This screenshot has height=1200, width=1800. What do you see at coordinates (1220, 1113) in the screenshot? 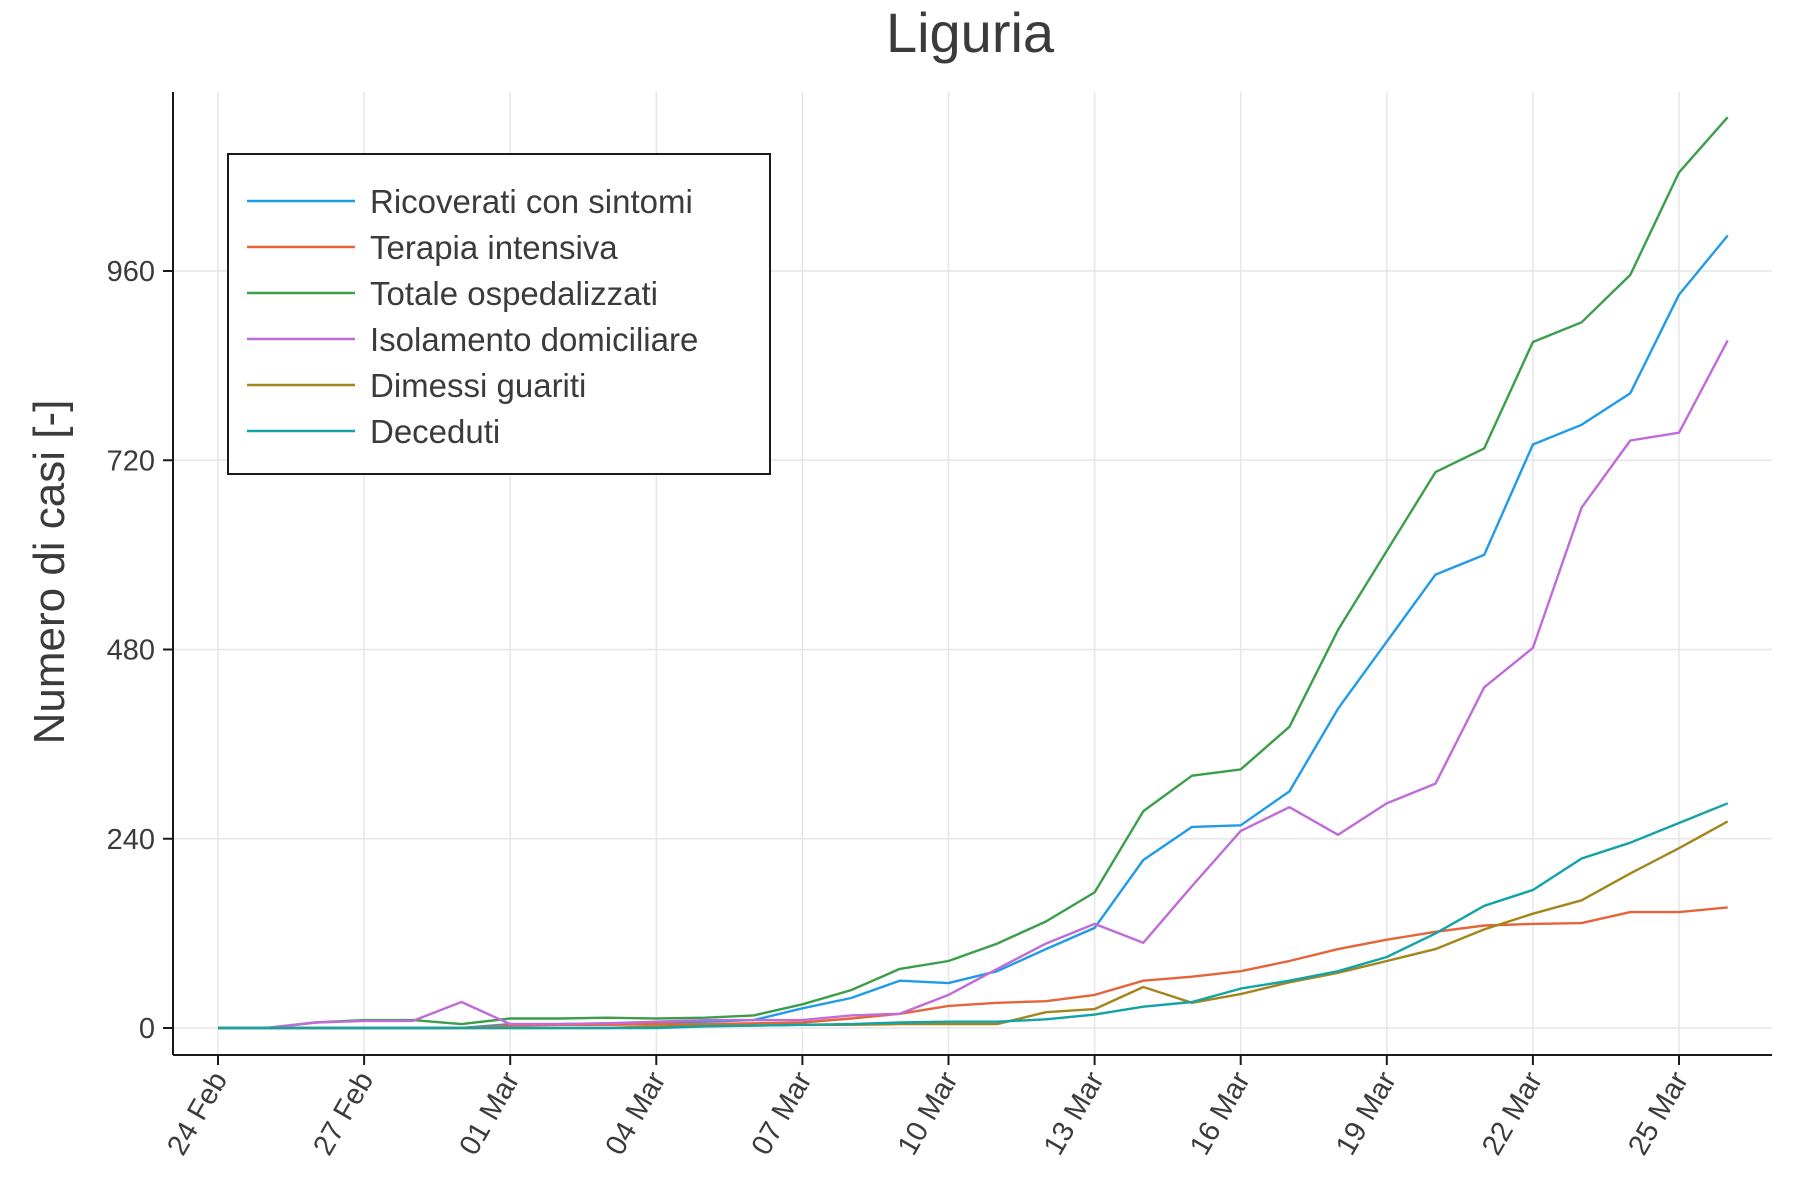
I see `x-tick-label: 16 Mar` at bounding box center [1220, 1113].